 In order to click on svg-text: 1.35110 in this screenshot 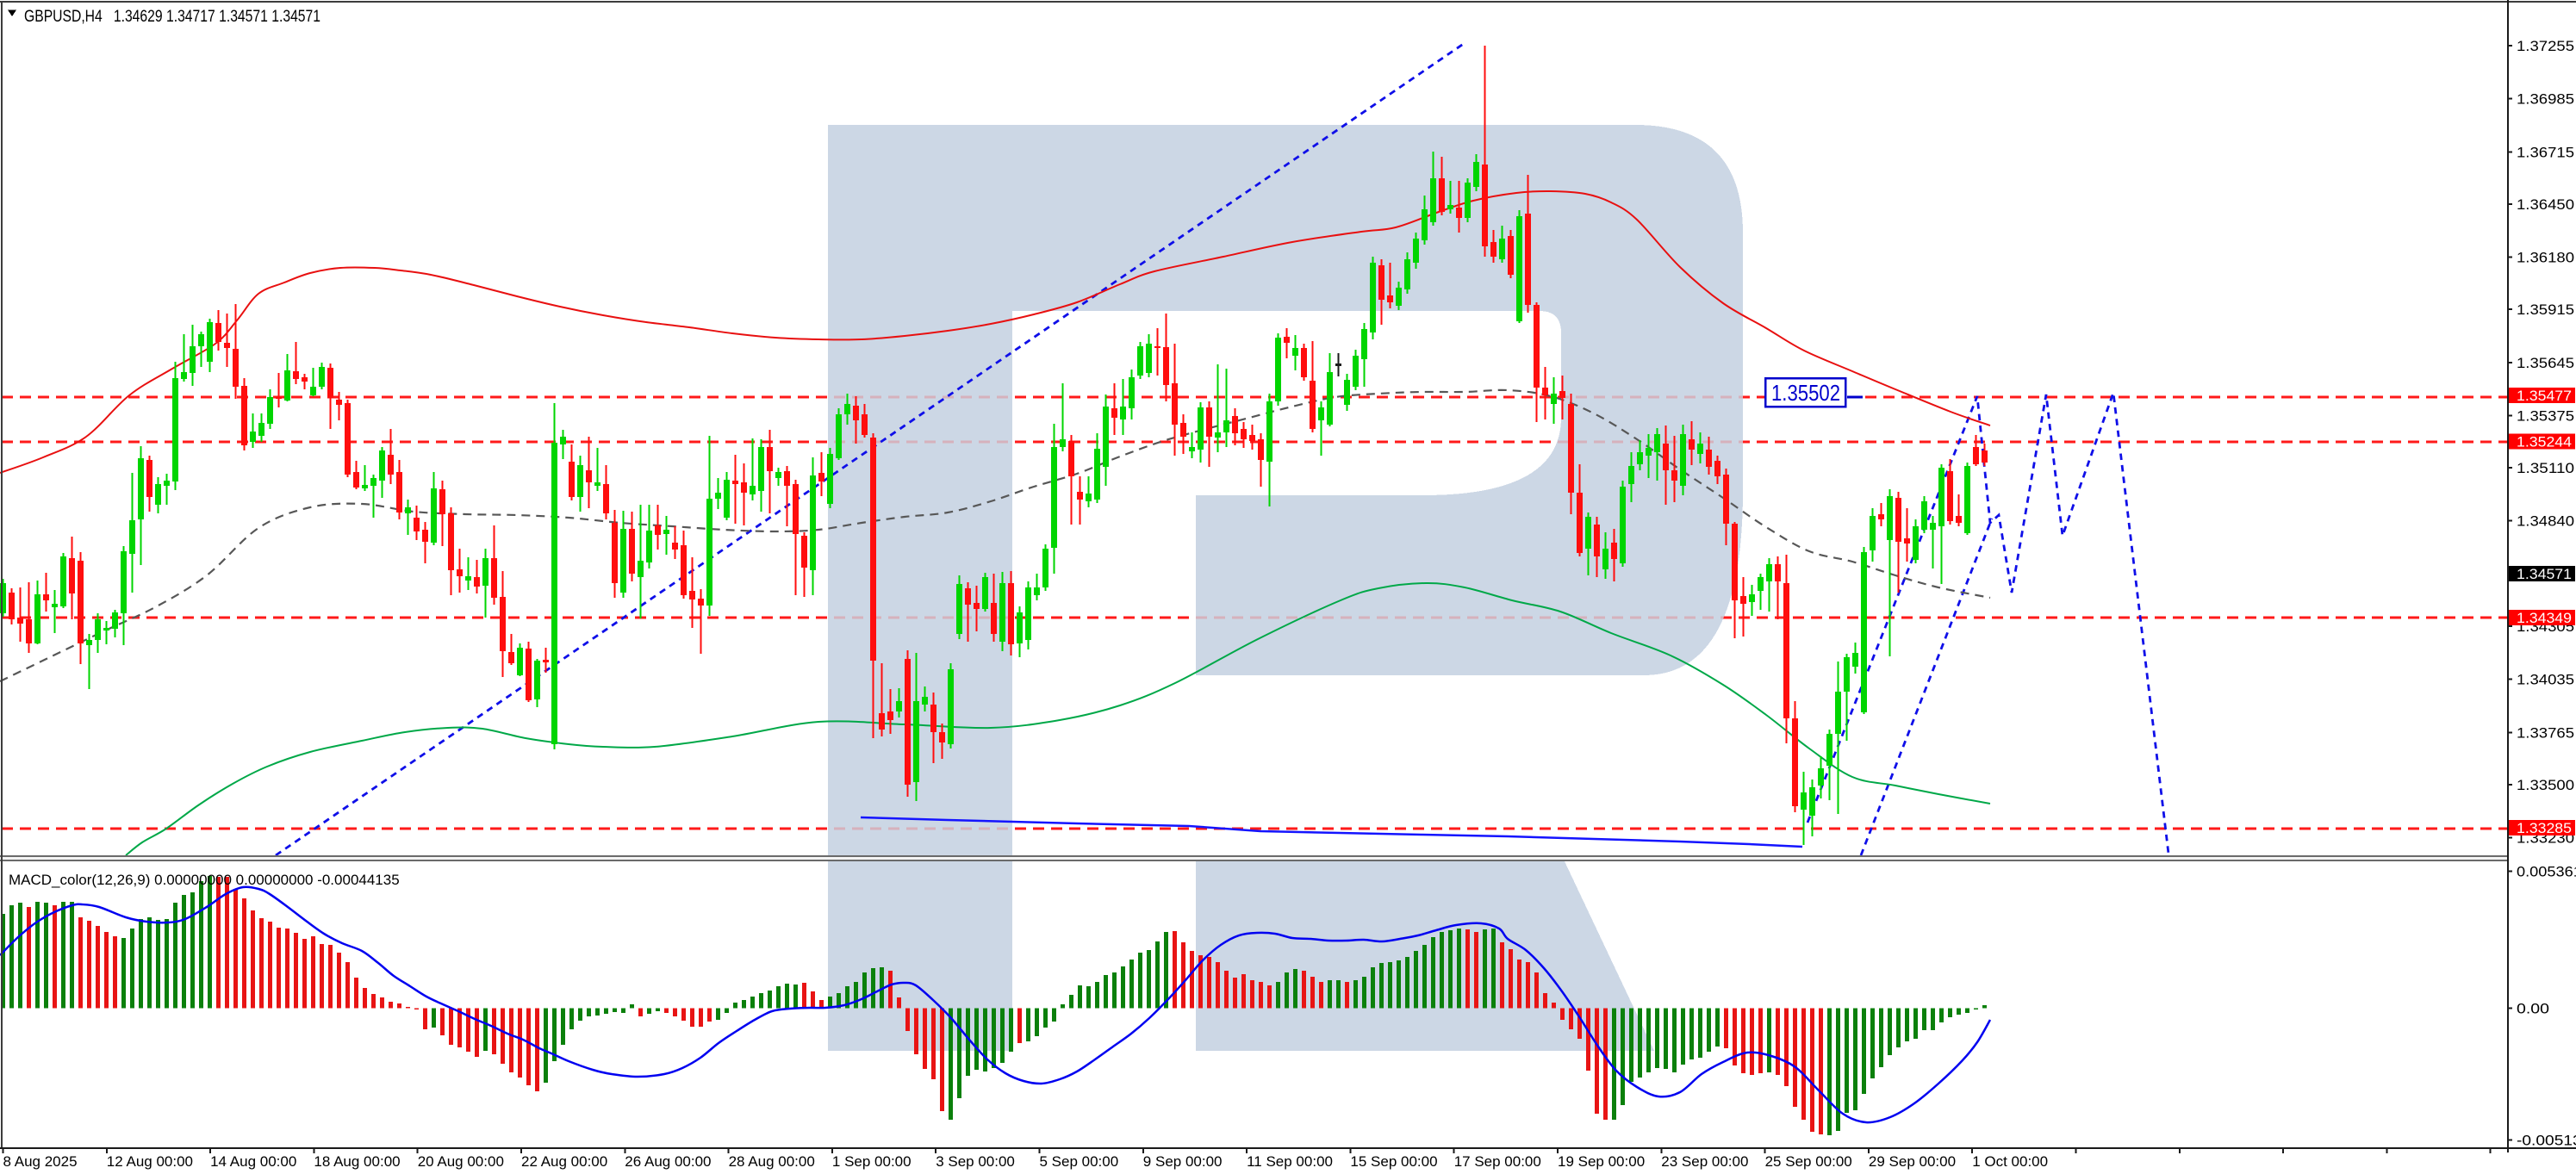, I will do `click(2546, 468)`.